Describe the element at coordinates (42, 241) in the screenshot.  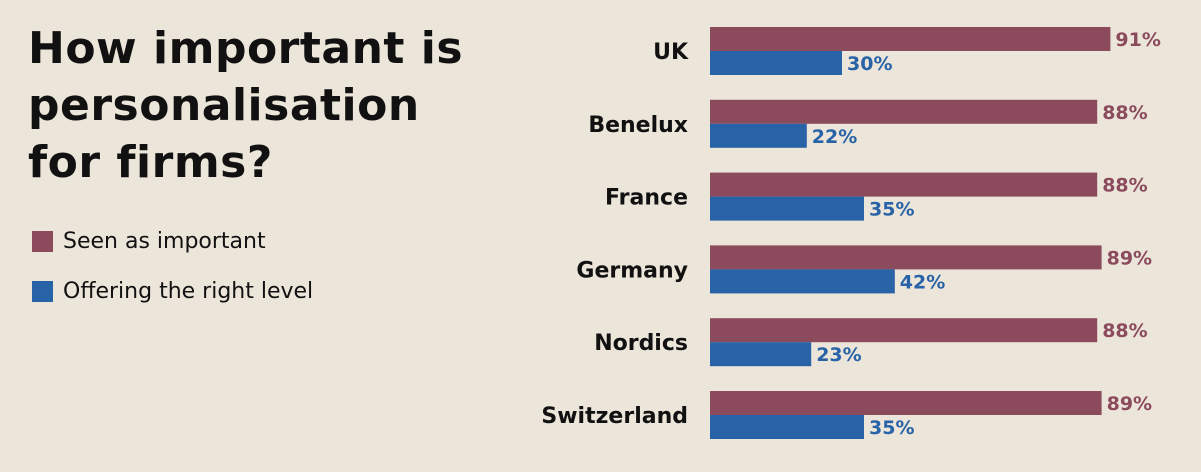
I see `legend-swatch-seen-as-important` at that location.